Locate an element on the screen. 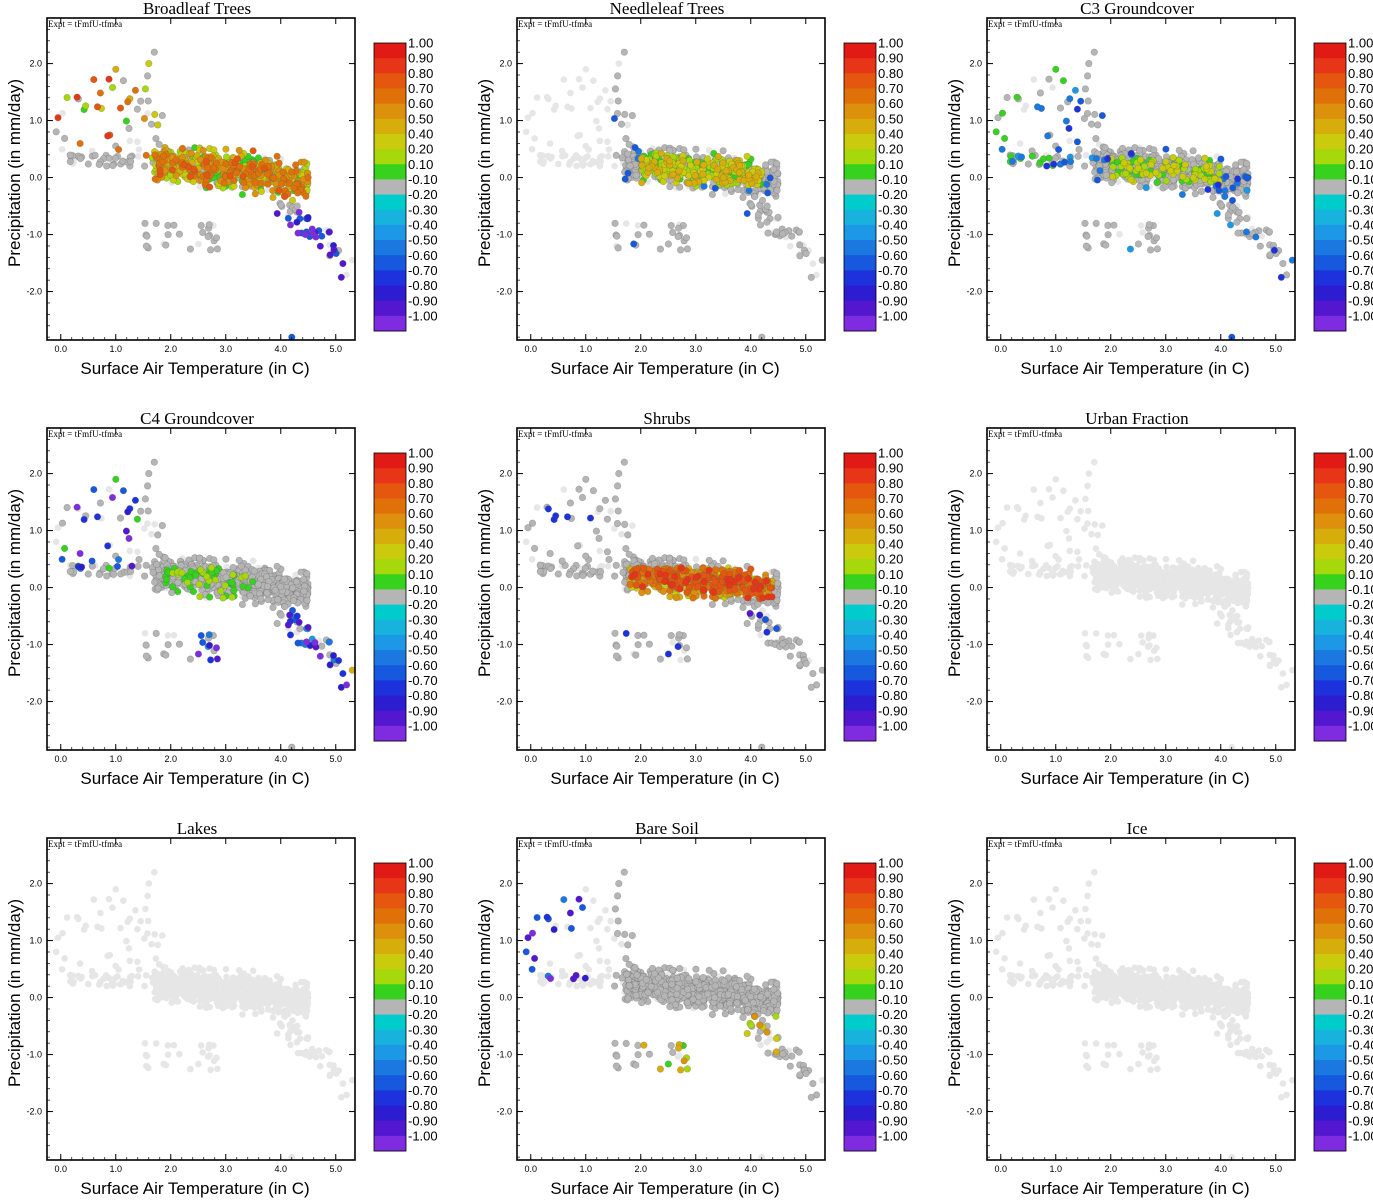  colorbar-label: -0.90 is located at coordinates (1360, 300).